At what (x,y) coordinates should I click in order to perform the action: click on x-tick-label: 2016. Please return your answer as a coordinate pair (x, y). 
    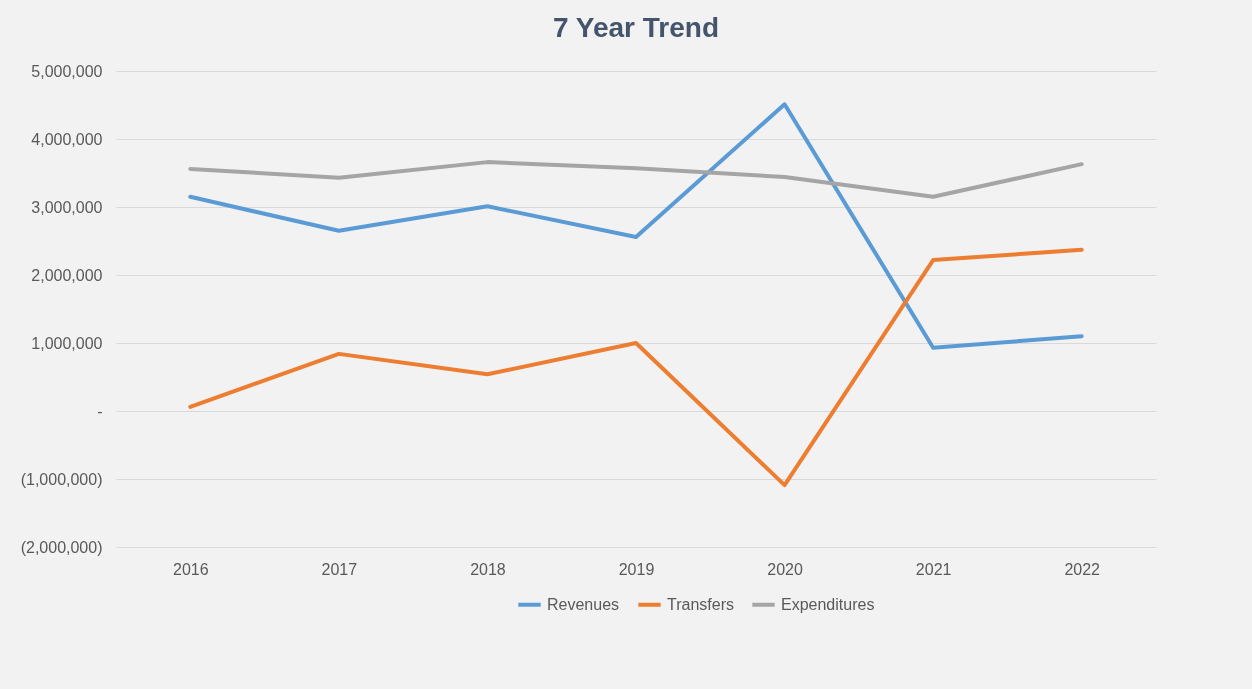
    Looking at the image, I should click on (190, 569).